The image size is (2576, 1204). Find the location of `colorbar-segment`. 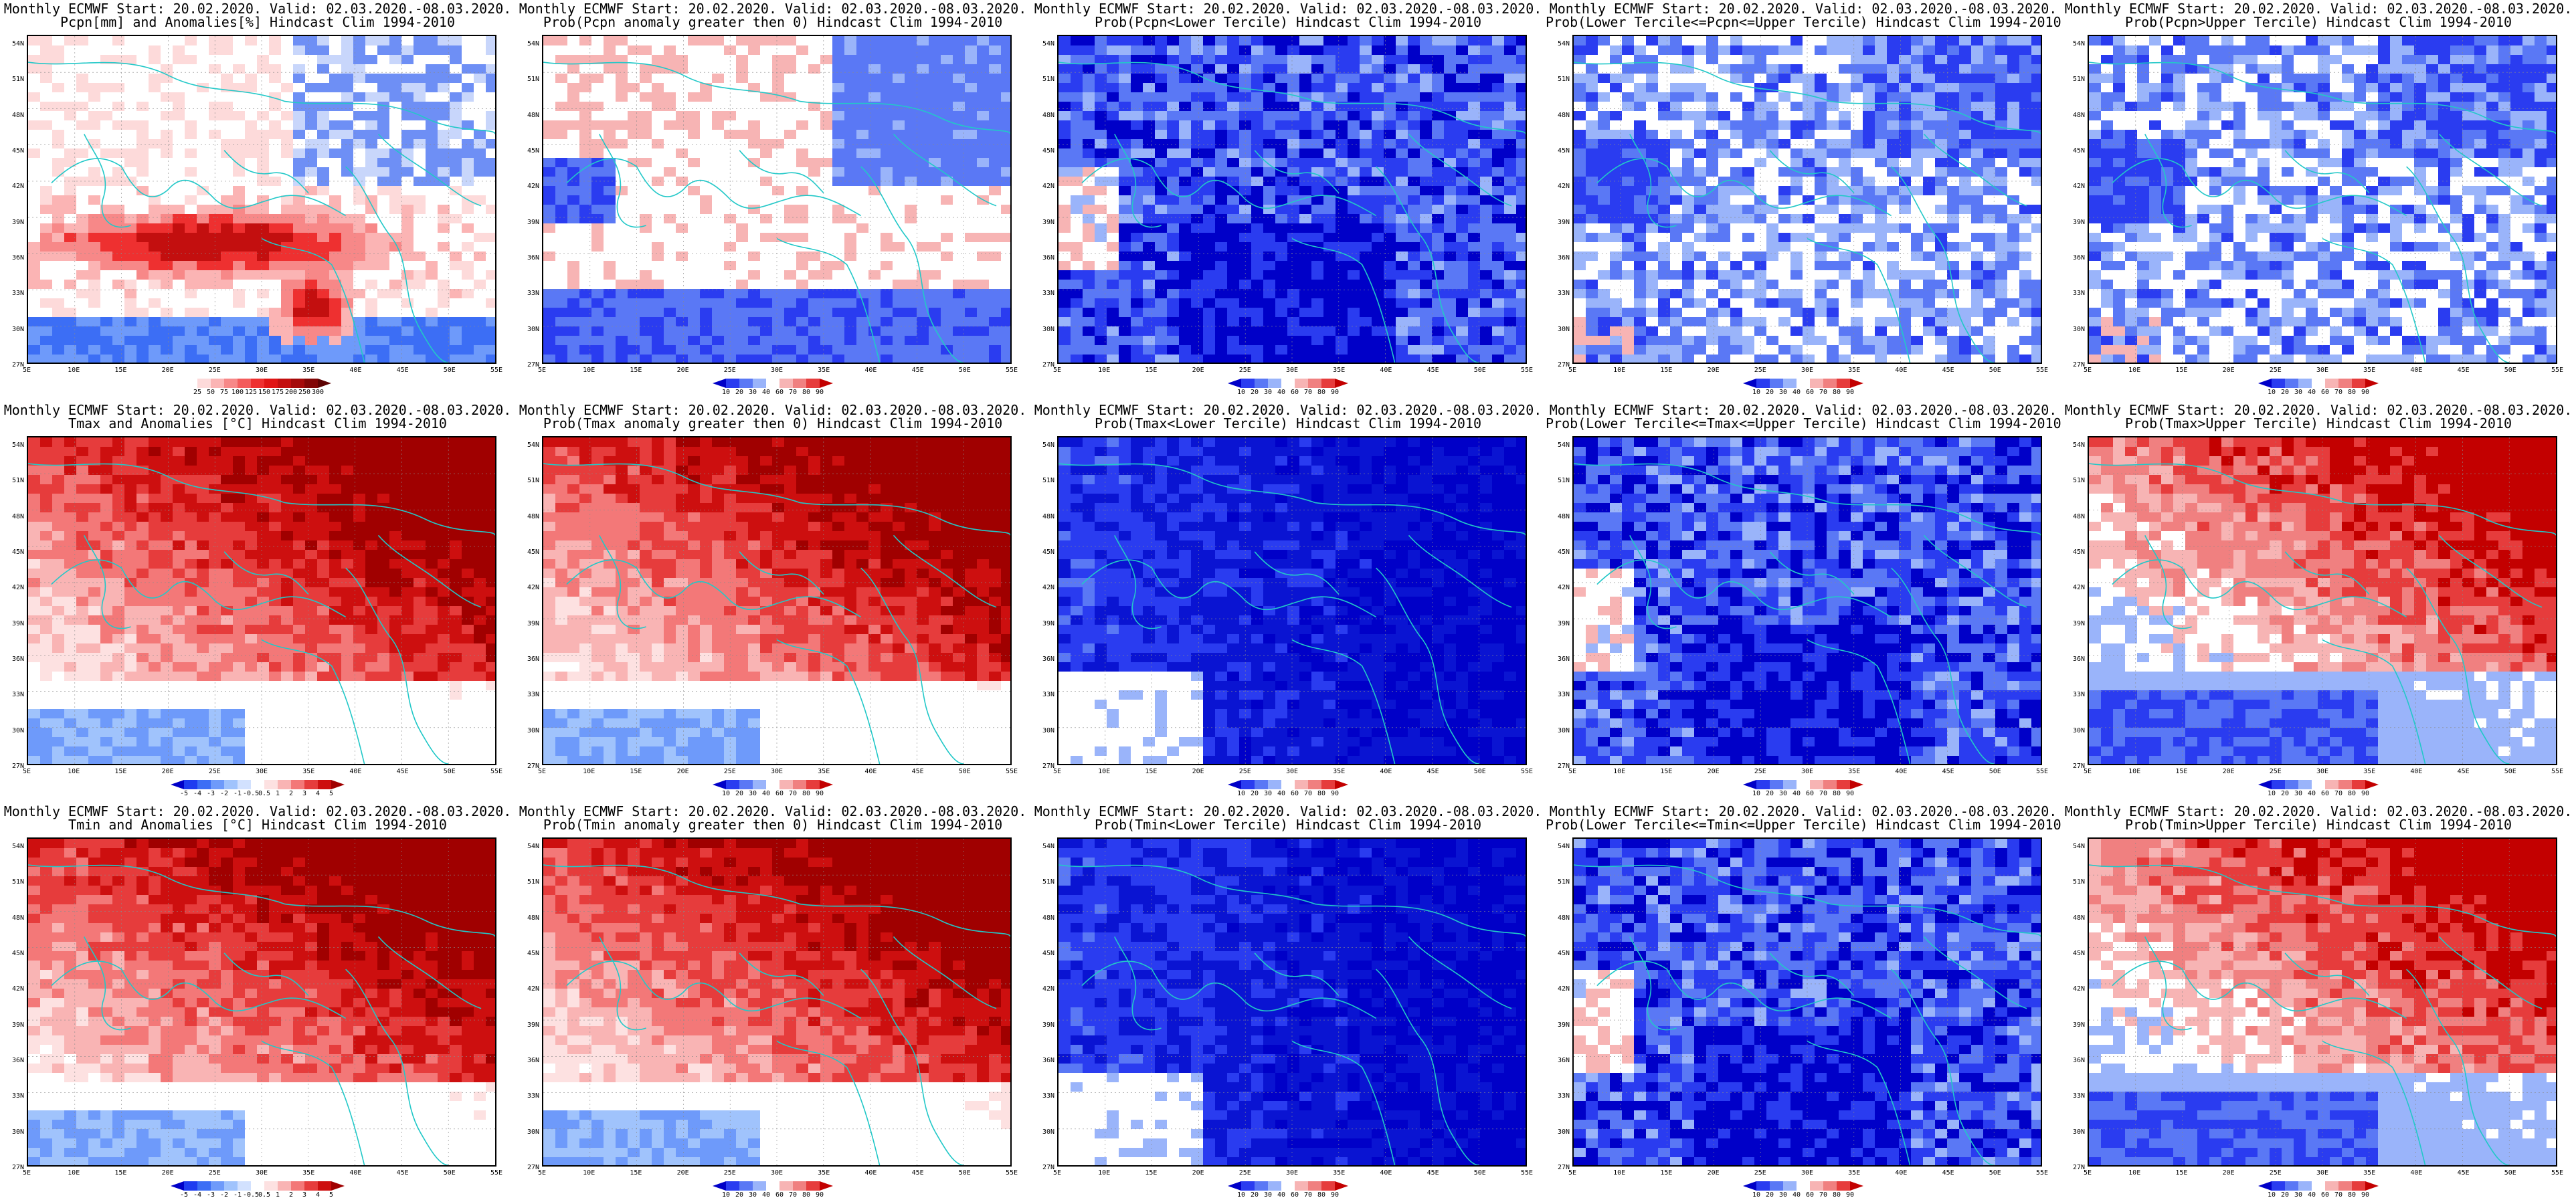

colorbar-segment is located at coordinates (244, 383).